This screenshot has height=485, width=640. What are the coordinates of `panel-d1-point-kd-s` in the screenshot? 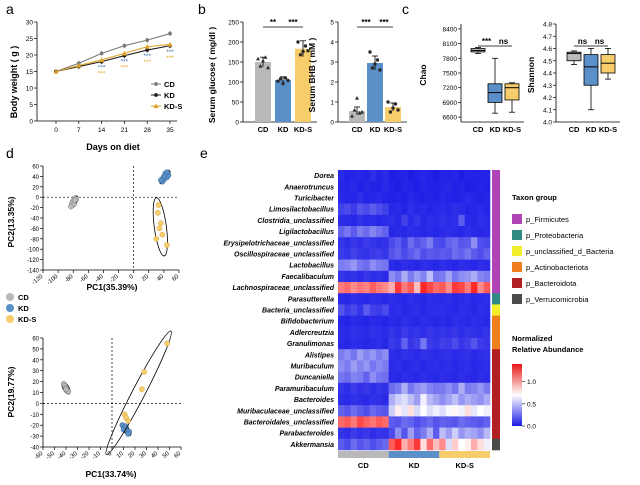 It's located at (161, 223).